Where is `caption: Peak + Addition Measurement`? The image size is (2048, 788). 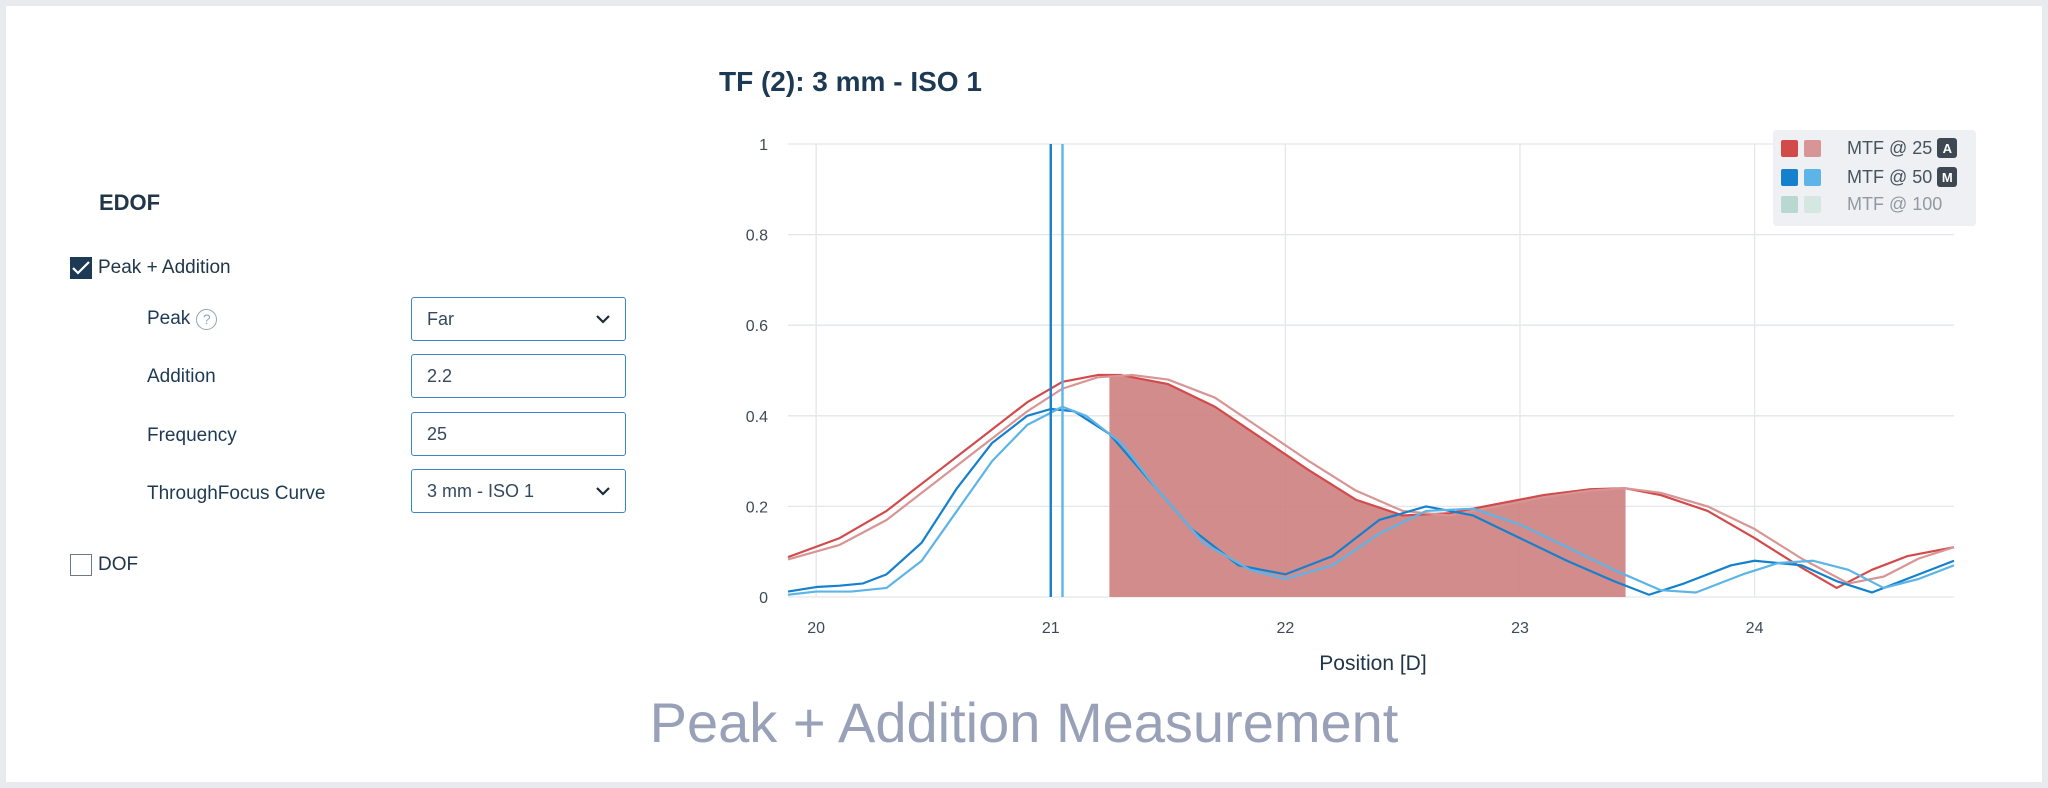
caption: Peak + Addition Measurement is located at coordinates (1024, 722).